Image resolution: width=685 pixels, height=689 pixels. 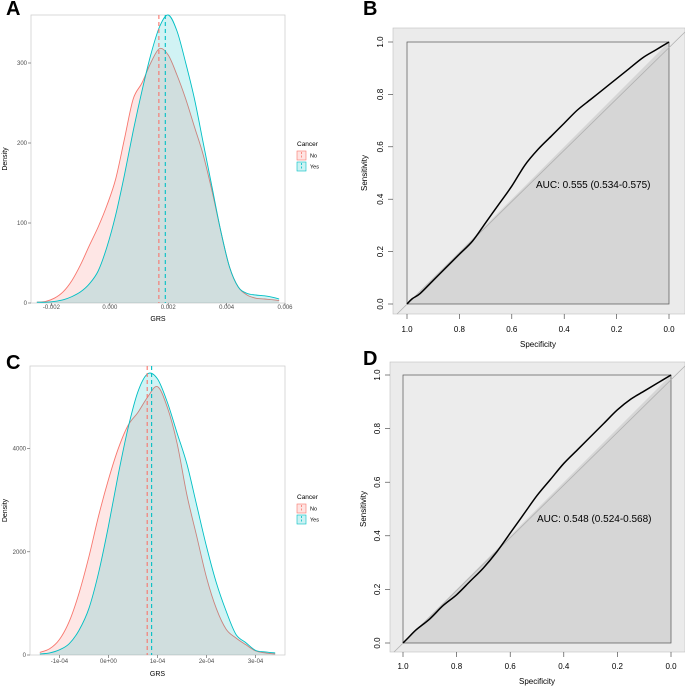 I want to click on density-curve-no, so click(x=157, y=520).